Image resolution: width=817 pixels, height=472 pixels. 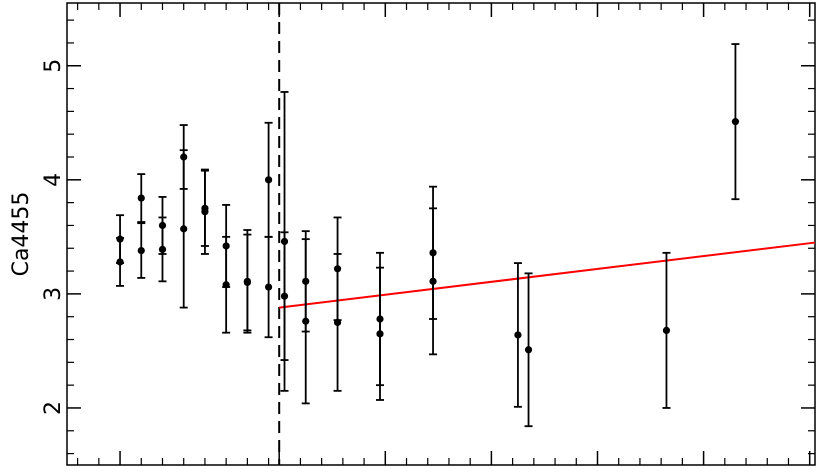 I want to click on fit-line, so click(x=547, y=275).